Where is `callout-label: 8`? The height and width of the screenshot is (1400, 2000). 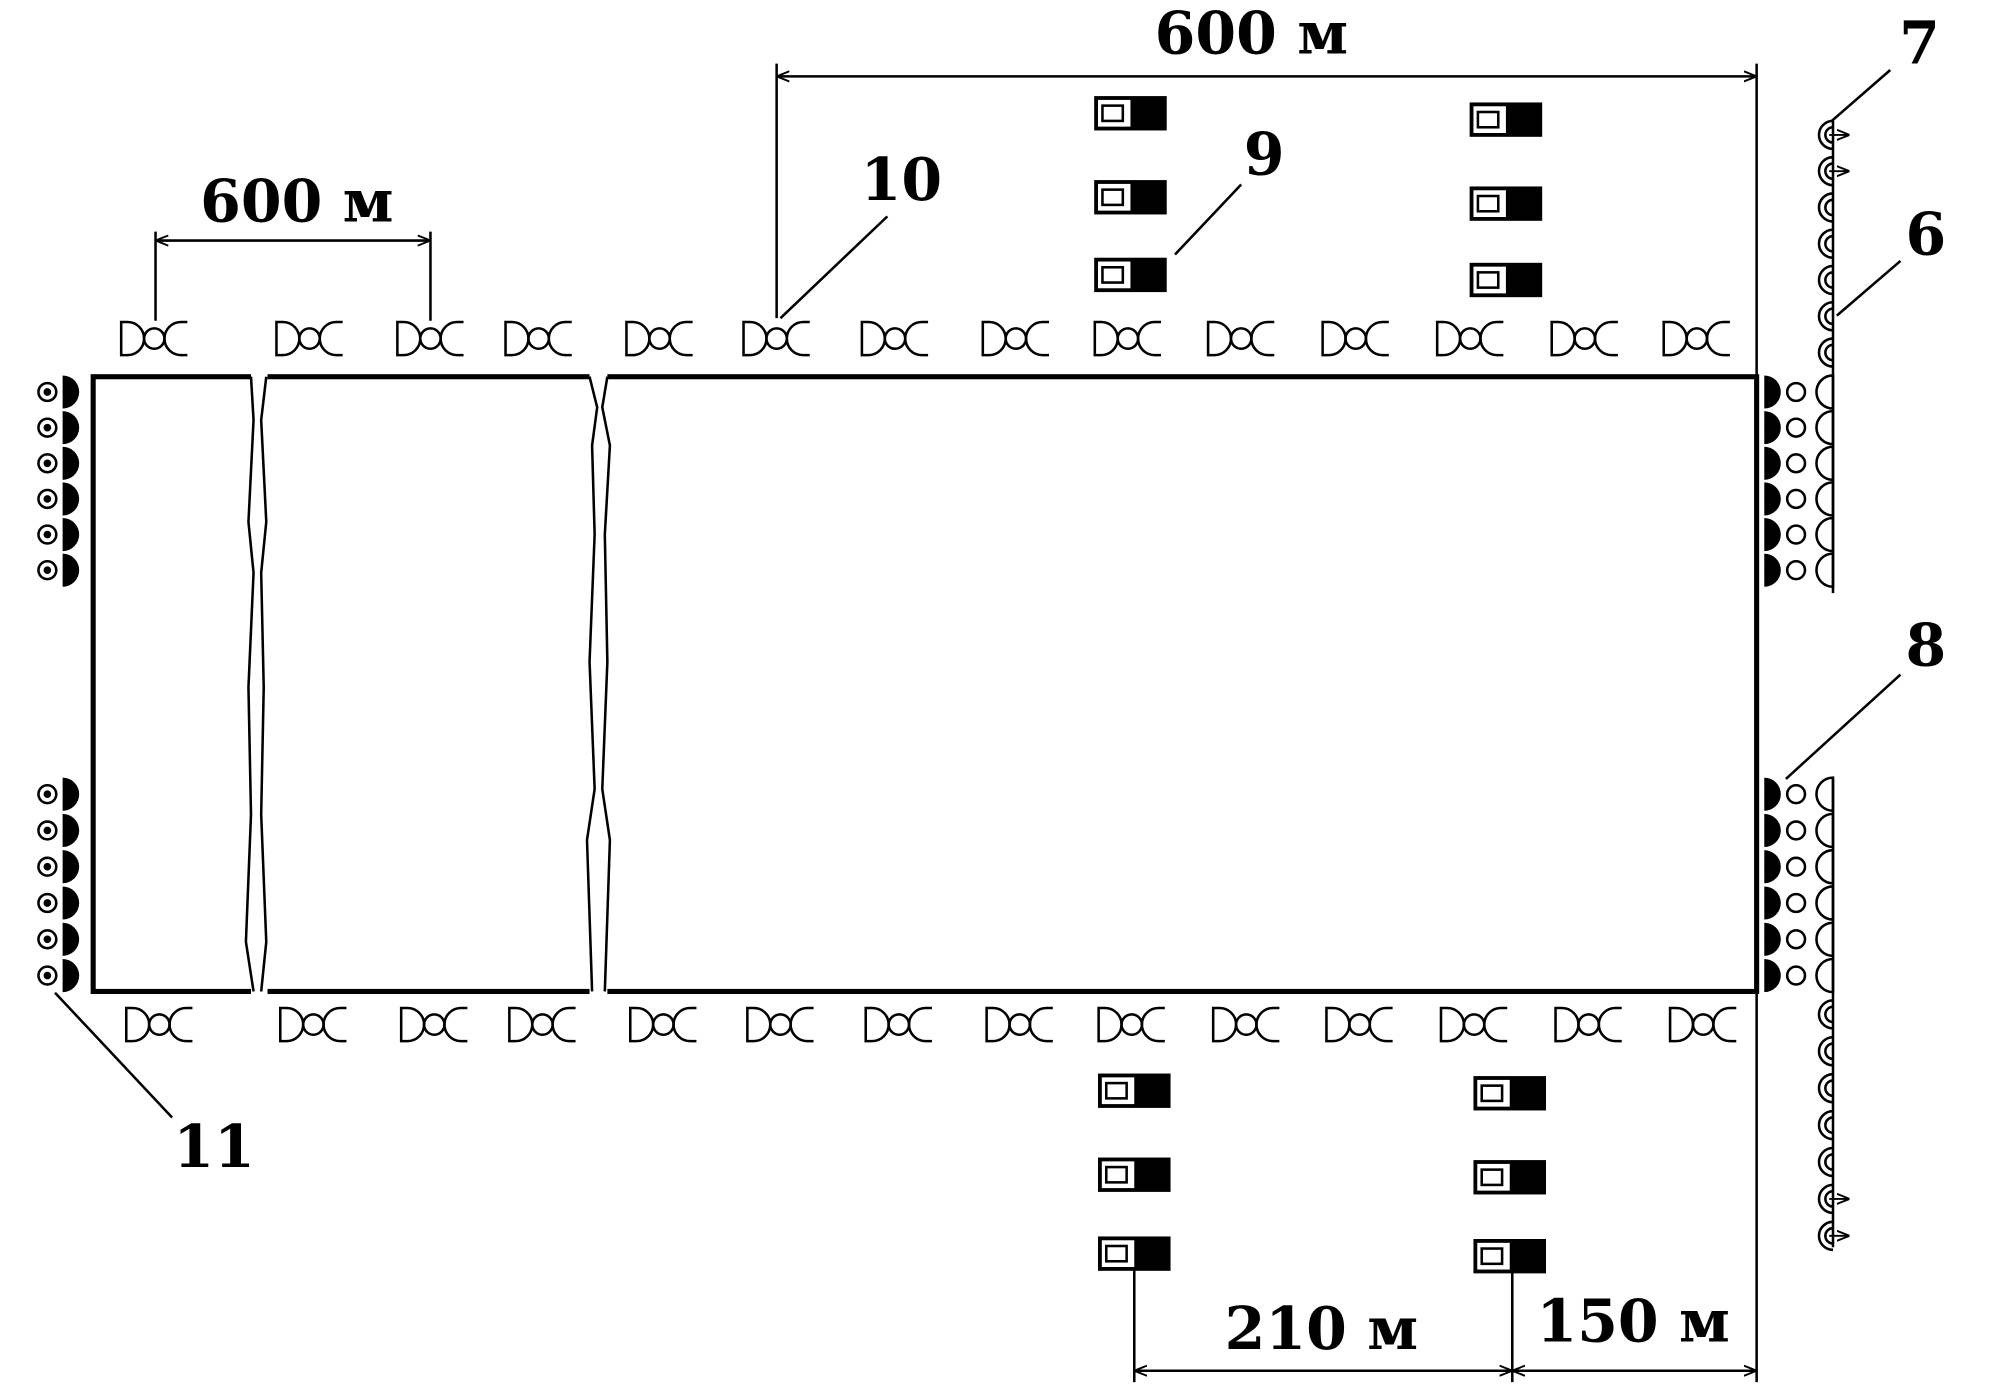 callout-label: 8 is located at coordinates (1926, 645).